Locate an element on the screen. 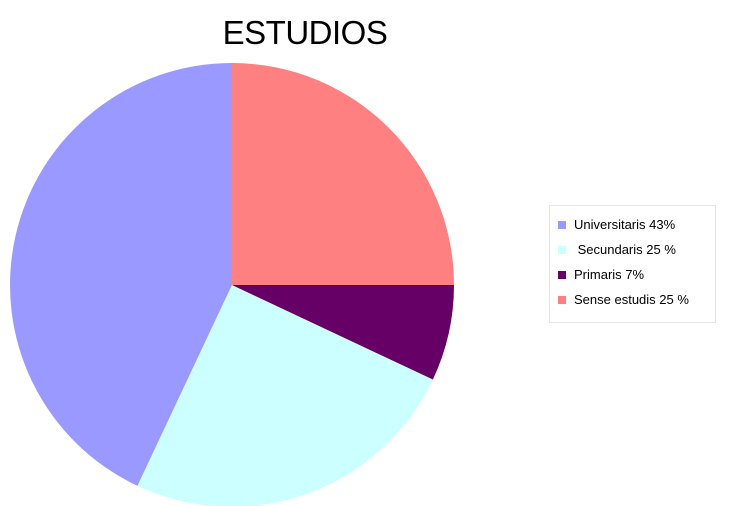  legend-swatch-primaris is located at coordinates (562, 274).